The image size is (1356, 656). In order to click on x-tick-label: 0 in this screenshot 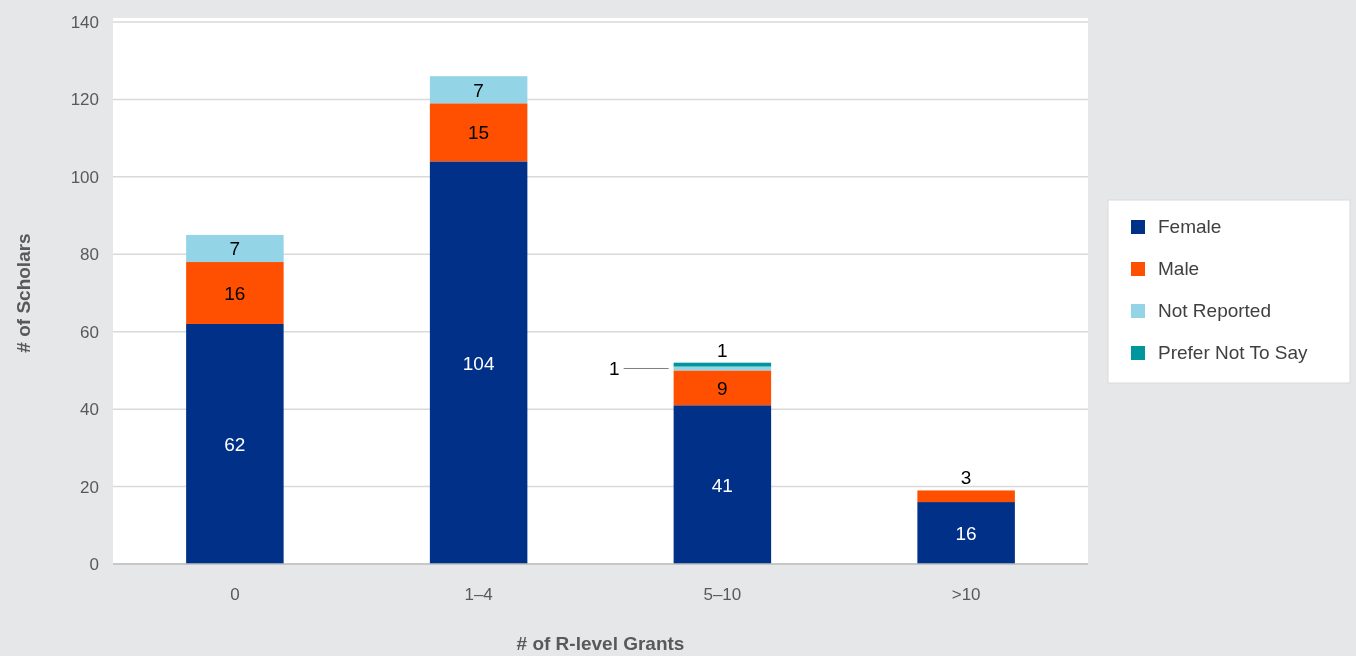, I will do `click(235, 594)`.